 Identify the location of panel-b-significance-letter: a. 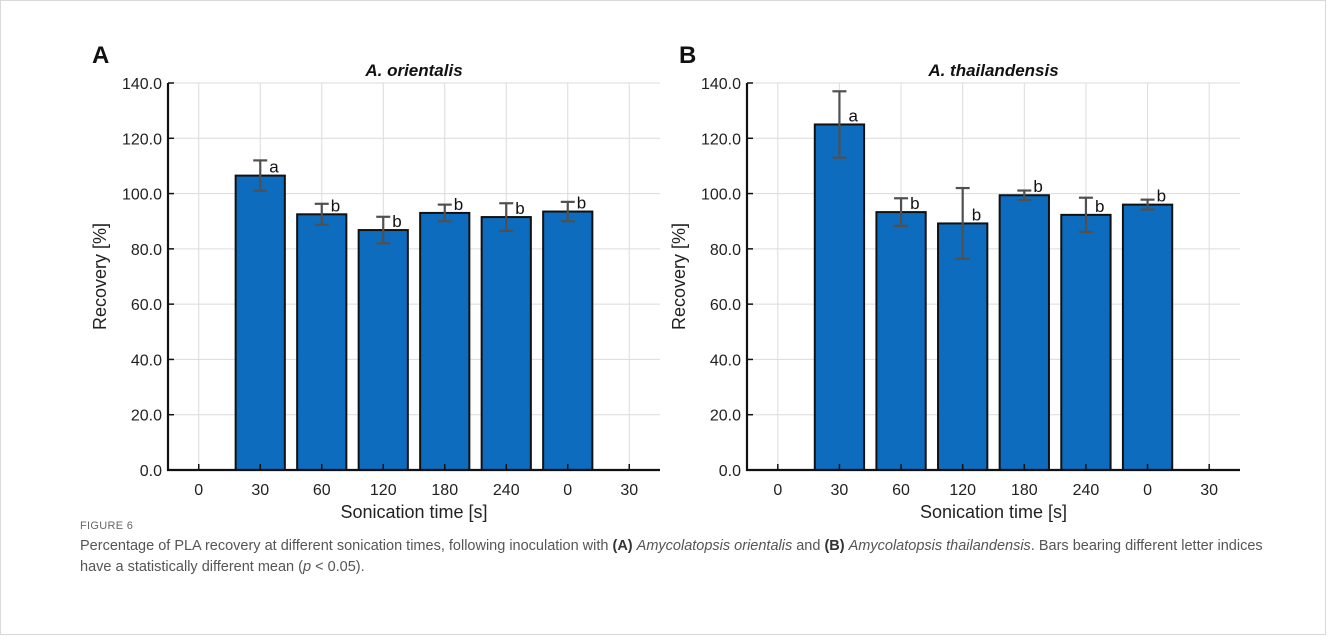
(853, 115).